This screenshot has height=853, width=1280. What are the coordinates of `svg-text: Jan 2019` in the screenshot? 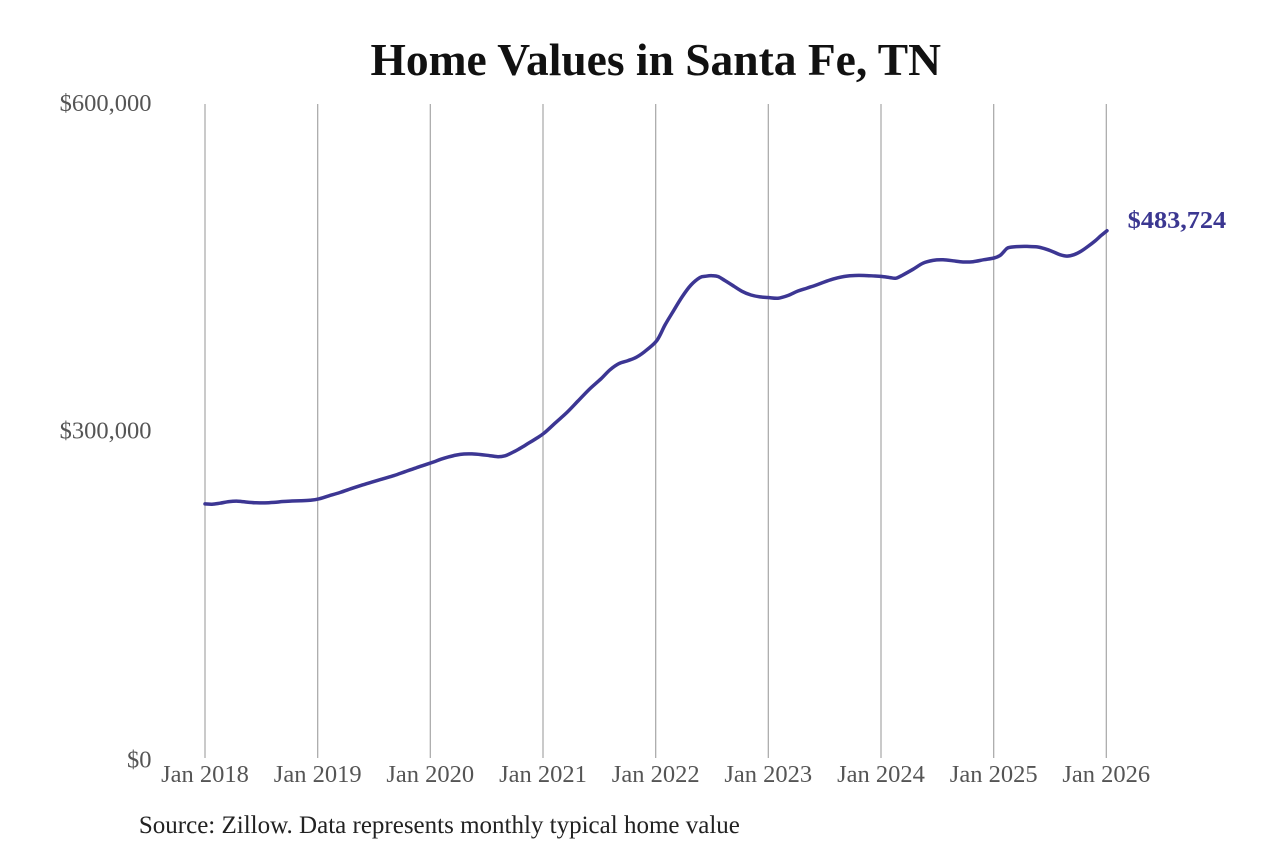 It's located at (318, 774).